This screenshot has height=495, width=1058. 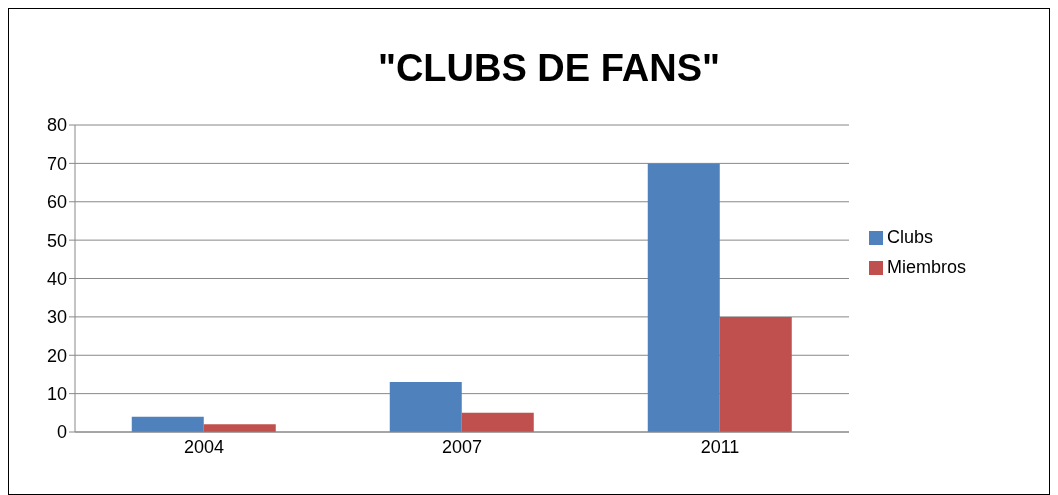 I want to click on x-tick-label: 2004, so click(x=204, y=446).